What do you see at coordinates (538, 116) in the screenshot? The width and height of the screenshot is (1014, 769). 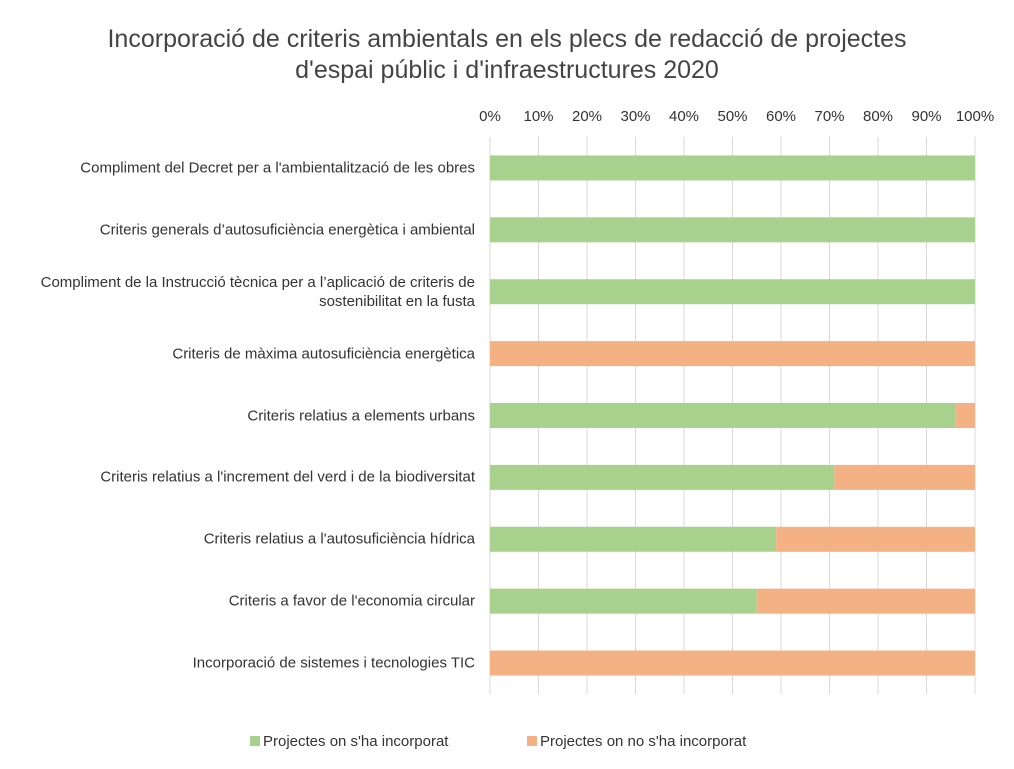 I see `x-tick-label: 10%` at bounding box center [538, 116].